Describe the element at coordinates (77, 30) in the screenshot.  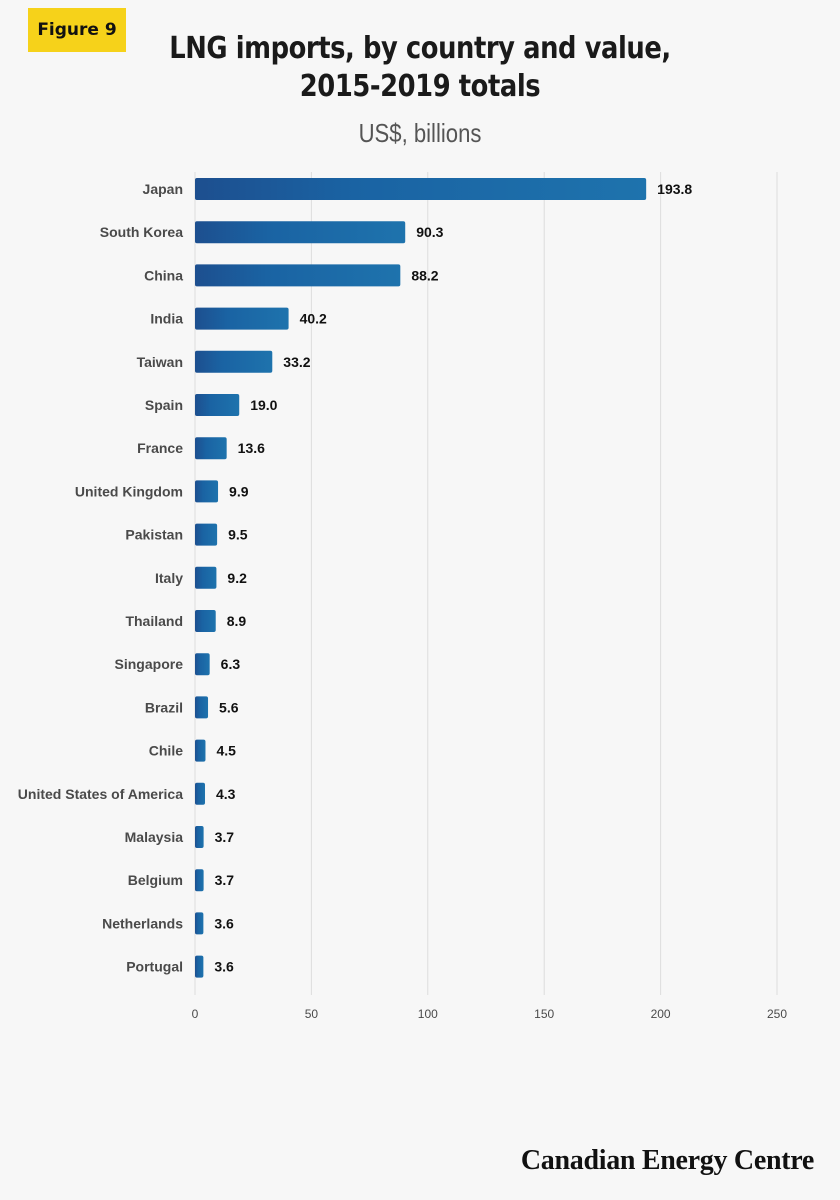
I see `figure-badge: Figure 9` at that location.